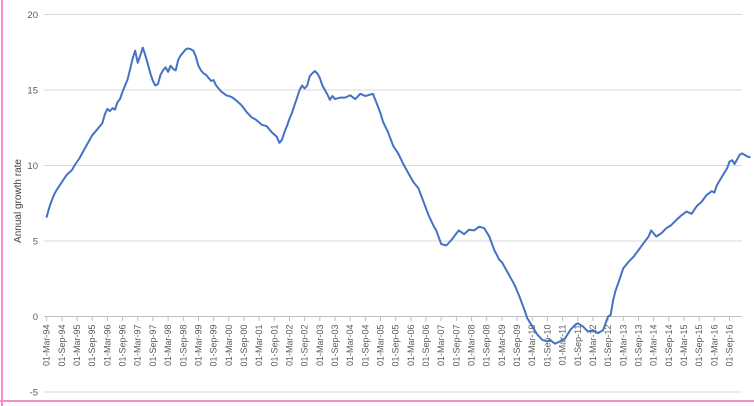  Describe the element at coordinates (198, 346) in the screenshot. I see `x-tick-label: 01-Mar-99` at that location.